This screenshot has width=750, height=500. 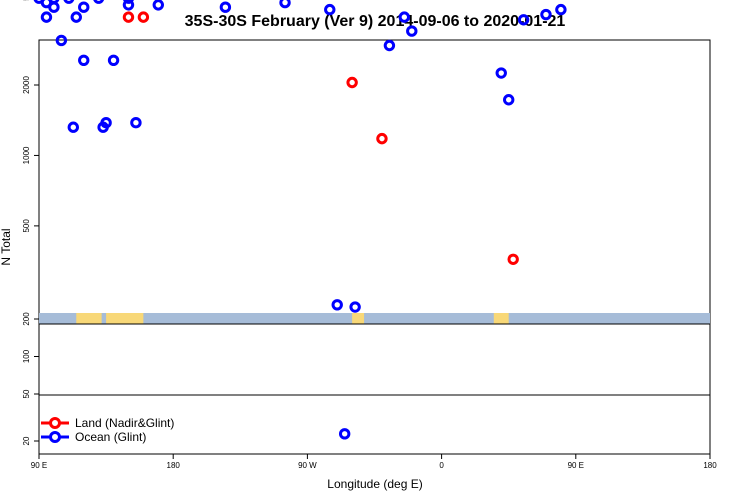 What do you see at coordinates (374, 484) in the screenshot?
I see `x-axis-title: Longitude (deg E)` at bounding box center [374, 484].